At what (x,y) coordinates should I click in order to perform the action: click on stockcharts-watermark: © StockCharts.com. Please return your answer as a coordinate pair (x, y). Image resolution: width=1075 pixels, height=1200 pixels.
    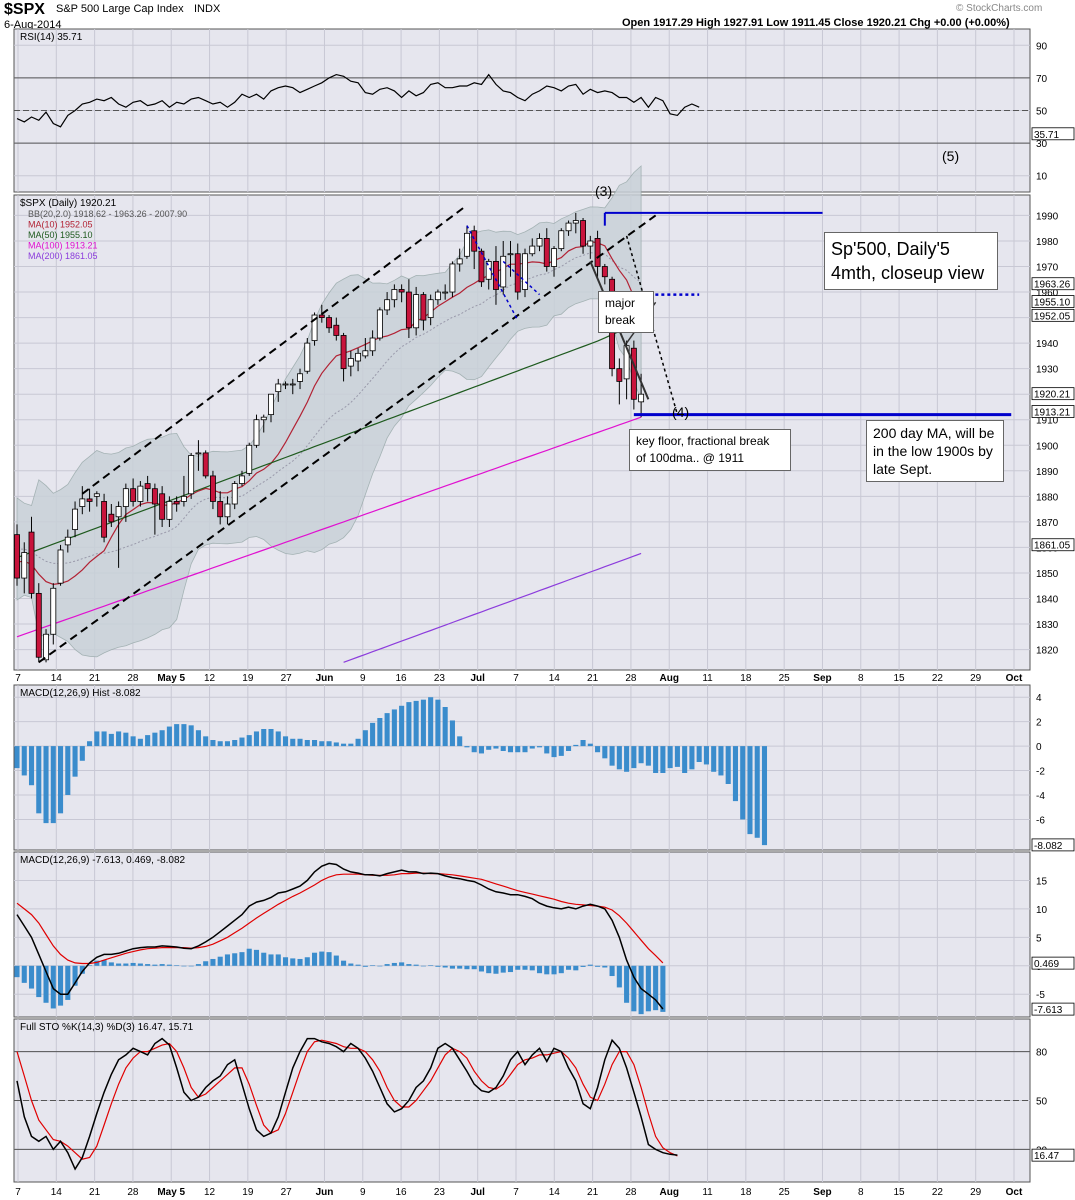
    Looking at the image, I should click on (999, 8).